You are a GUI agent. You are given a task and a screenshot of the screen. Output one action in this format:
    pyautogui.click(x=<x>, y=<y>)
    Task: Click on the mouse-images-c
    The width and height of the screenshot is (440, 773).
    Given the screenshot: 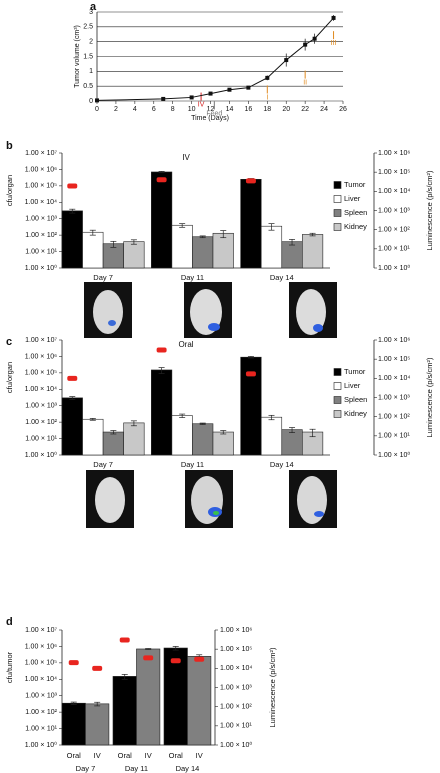 What is the action you would take?
    pyautogui.click(x=211, y=499)
    